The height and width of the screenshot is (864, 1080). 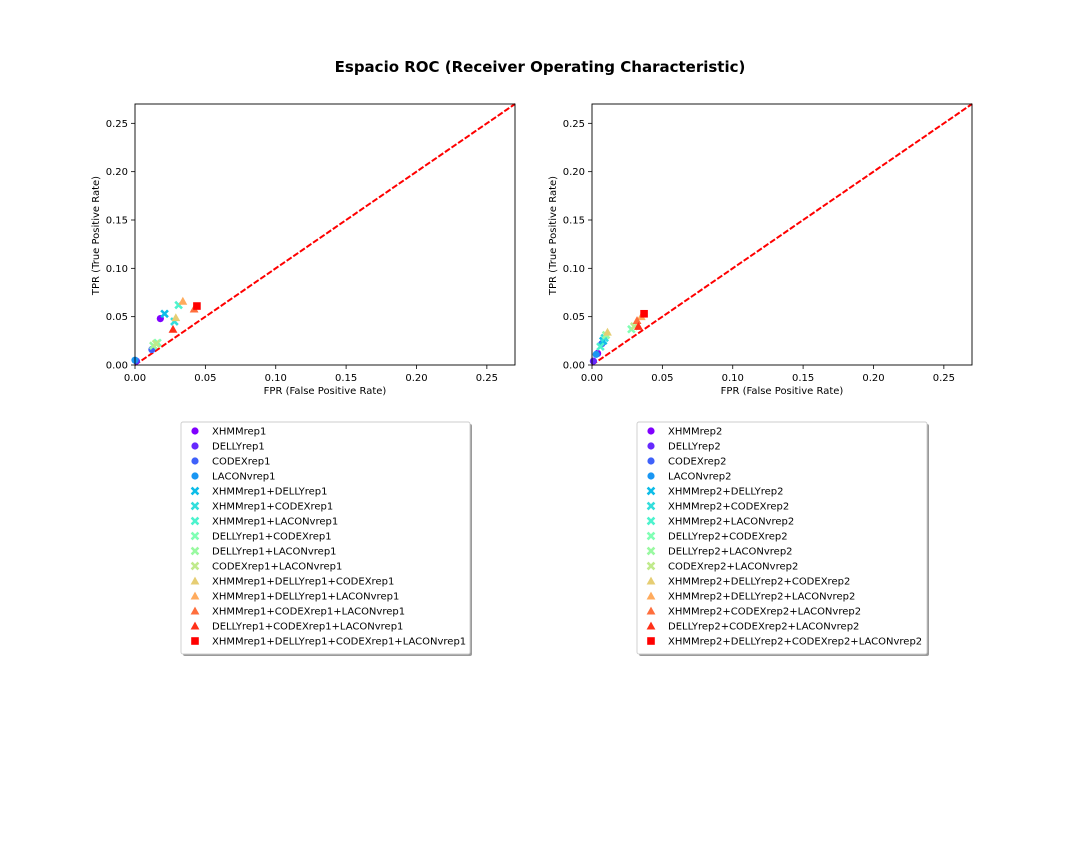 I want to click on x-tick-label: 0.10, so click(x=733, y=378).